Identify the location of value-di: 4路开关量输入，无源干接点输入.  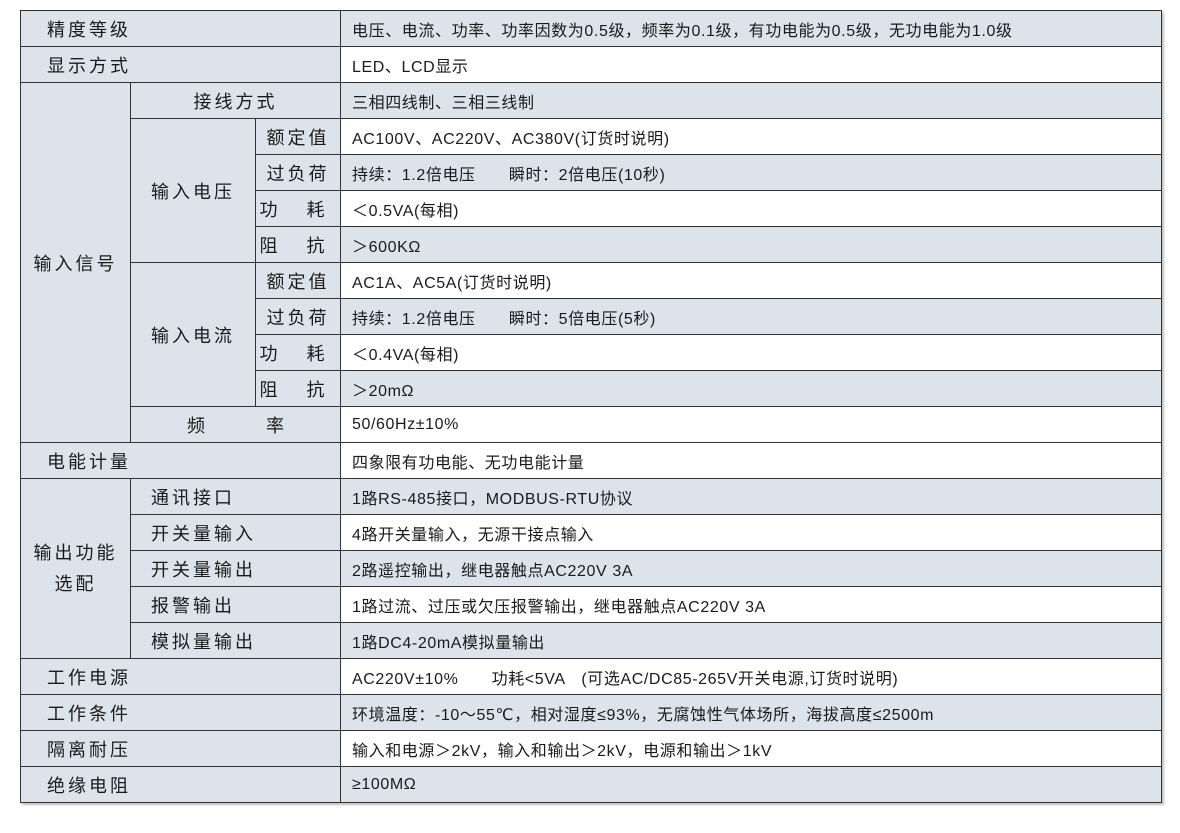
(751, 532).